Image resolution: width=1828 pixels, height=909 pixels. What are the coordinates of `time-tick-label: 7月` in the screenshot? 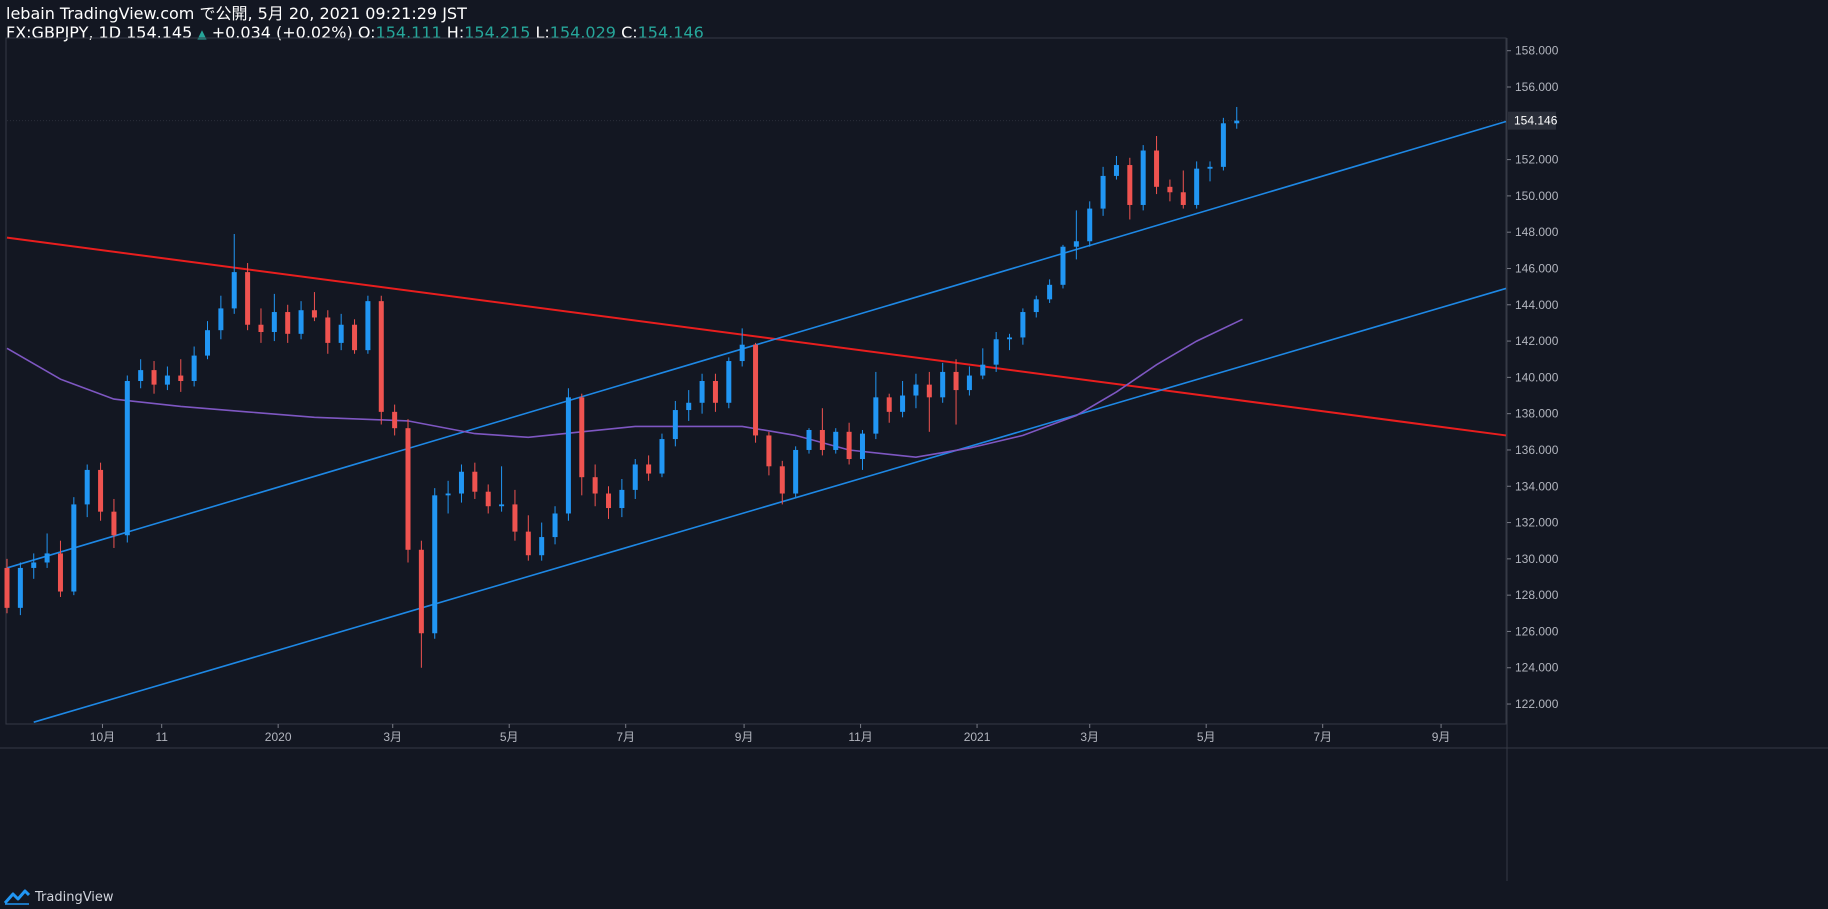 It's located at (625, 737).